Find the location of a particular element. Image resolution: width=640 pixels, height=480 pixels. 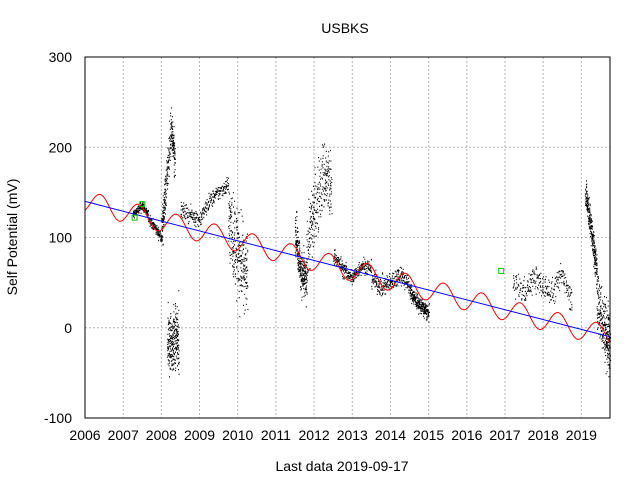

x-axis-label: Last data 2019-09-17 is located at coordinates (341, 466).